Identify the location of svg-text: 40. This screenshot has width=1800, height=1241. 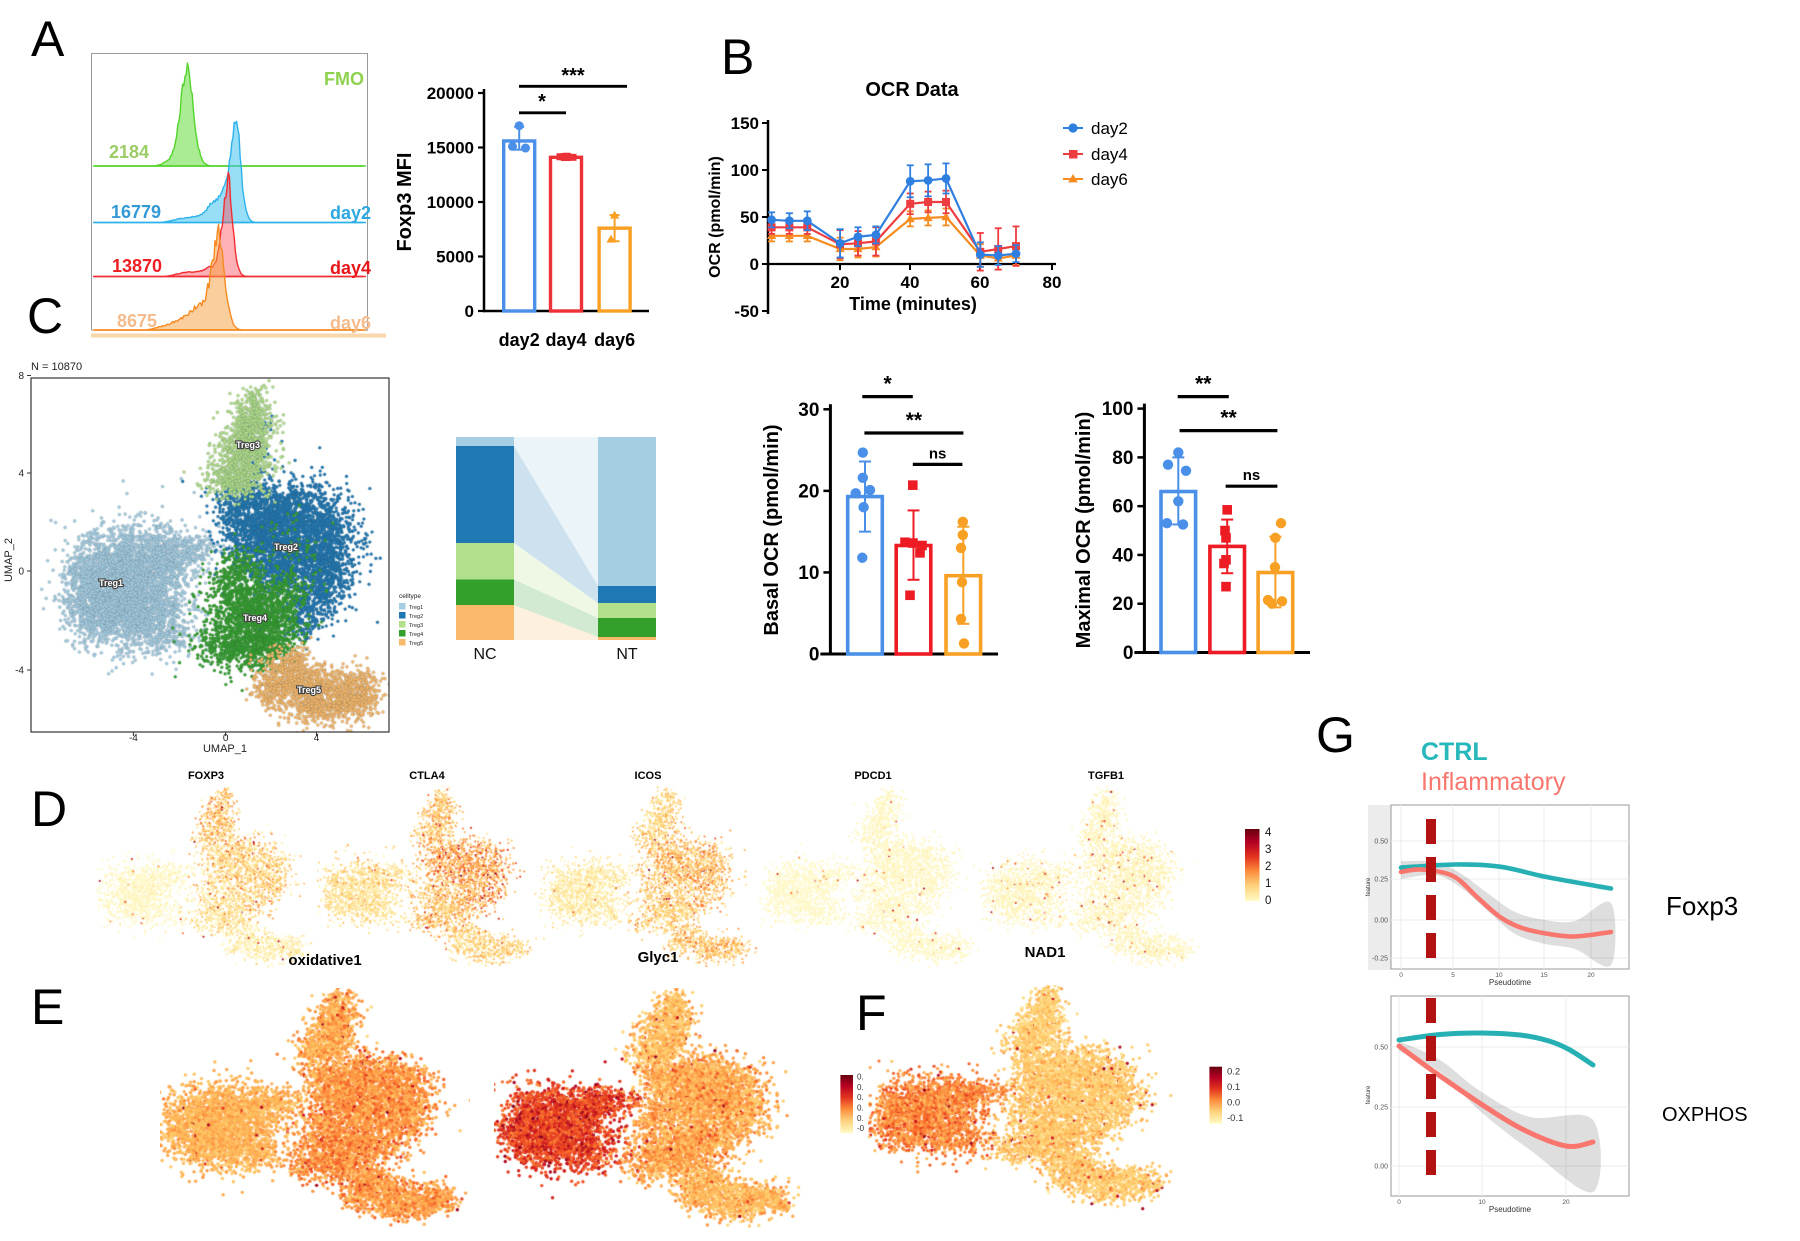
(1122, 555).